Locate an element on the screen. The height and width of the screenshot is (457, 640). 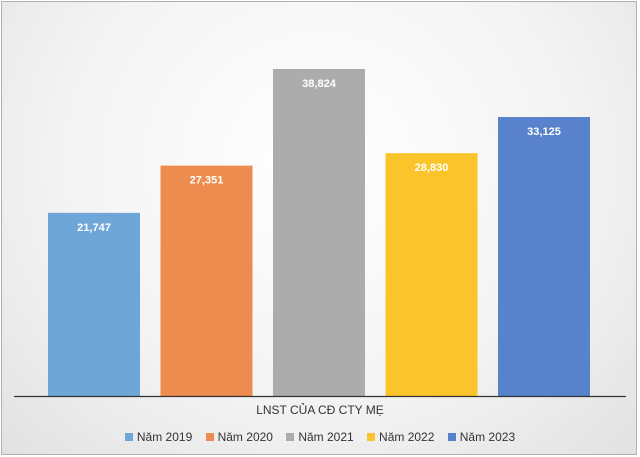
data-label: 21,747 is located at coordinates (94, 228).